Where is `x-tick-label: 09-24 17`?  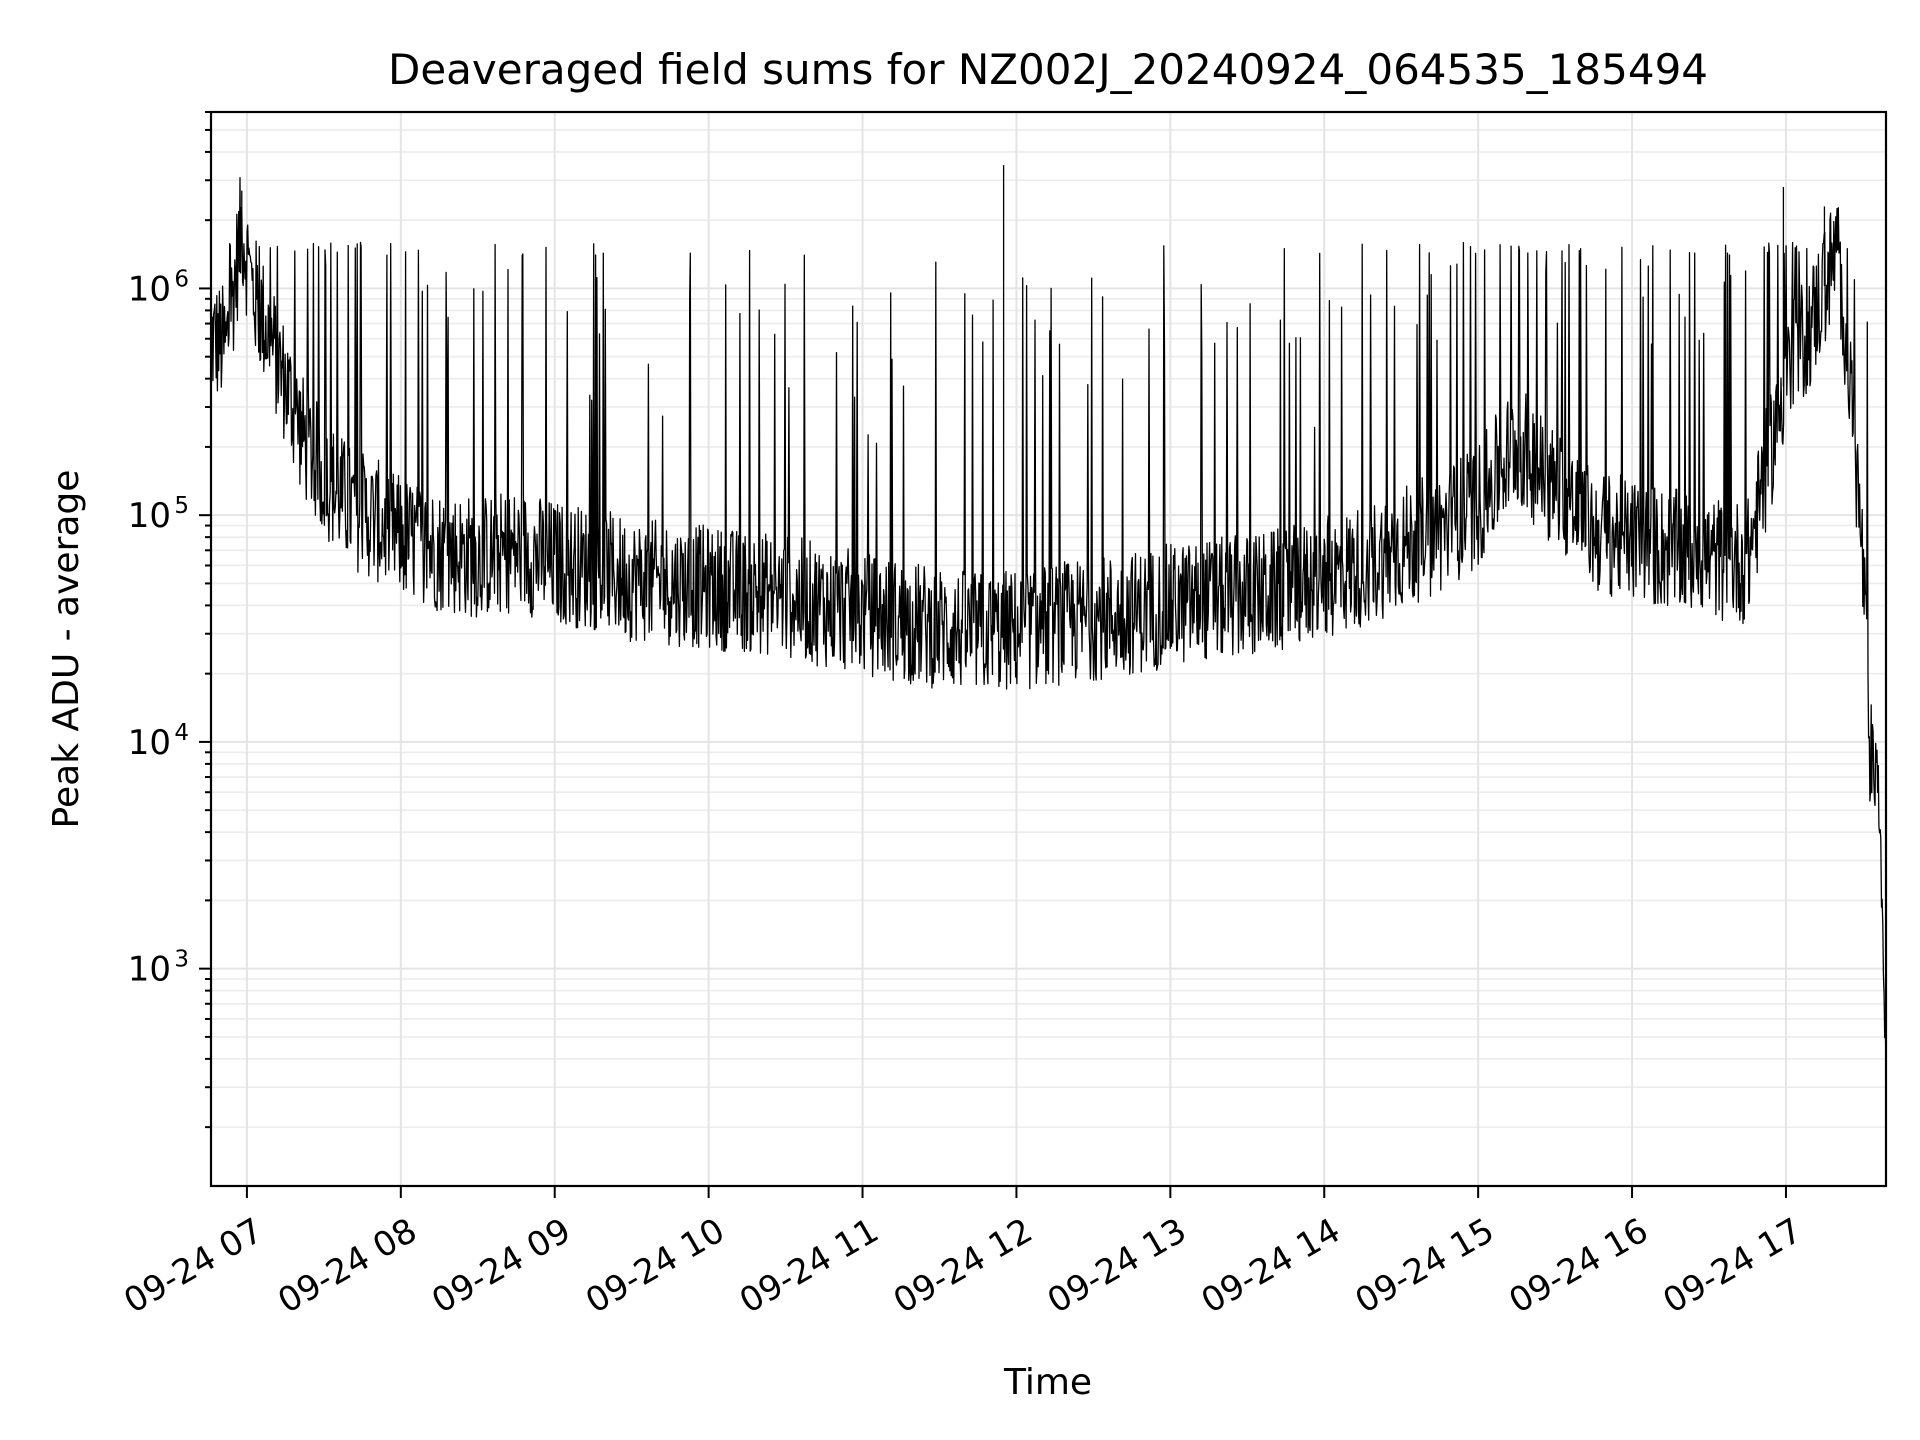 x-tick-label: 09-24 17 is located at coordinates (1732, 1266).